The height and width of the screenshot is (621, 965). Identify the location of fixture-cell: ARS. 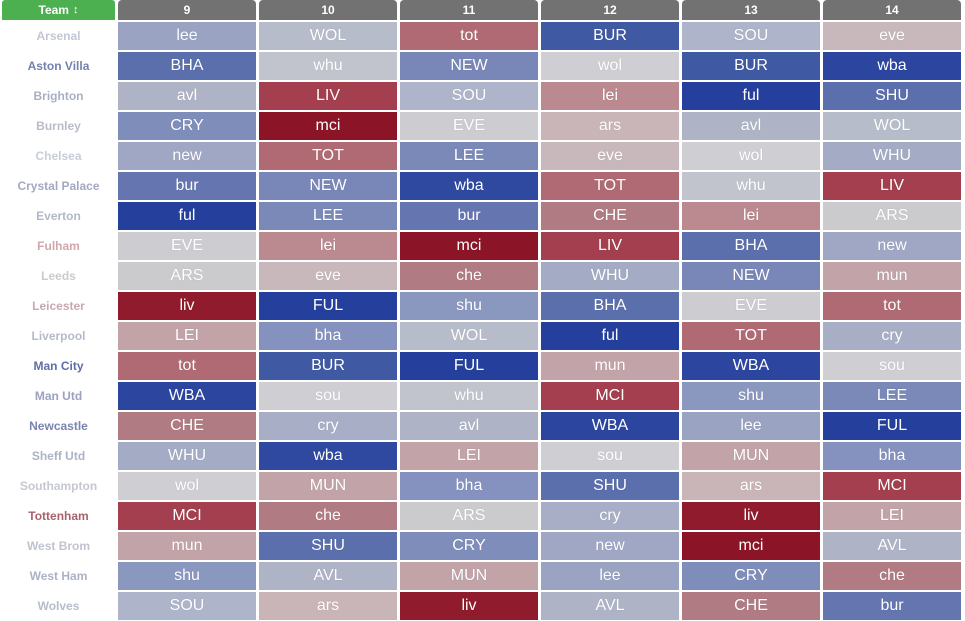
(892, 216).